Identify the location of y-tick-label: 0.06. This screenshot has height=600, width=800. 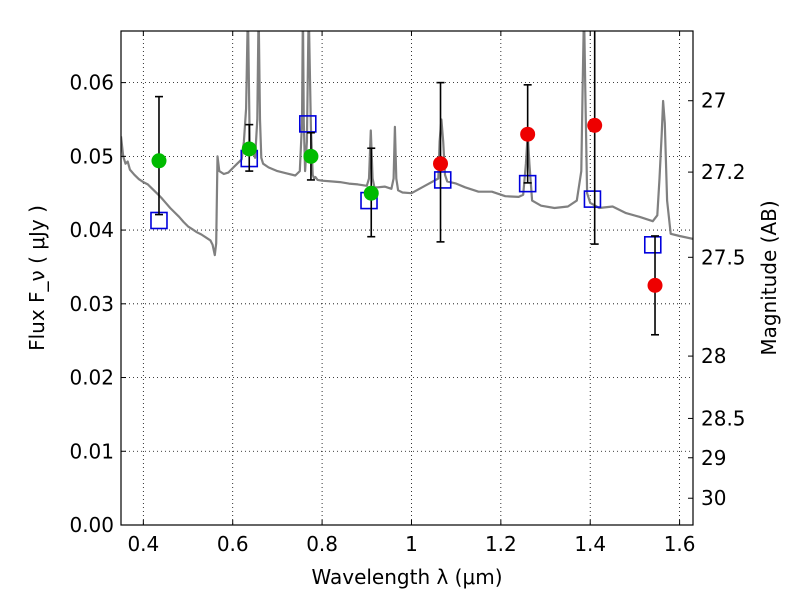
(91, 83).